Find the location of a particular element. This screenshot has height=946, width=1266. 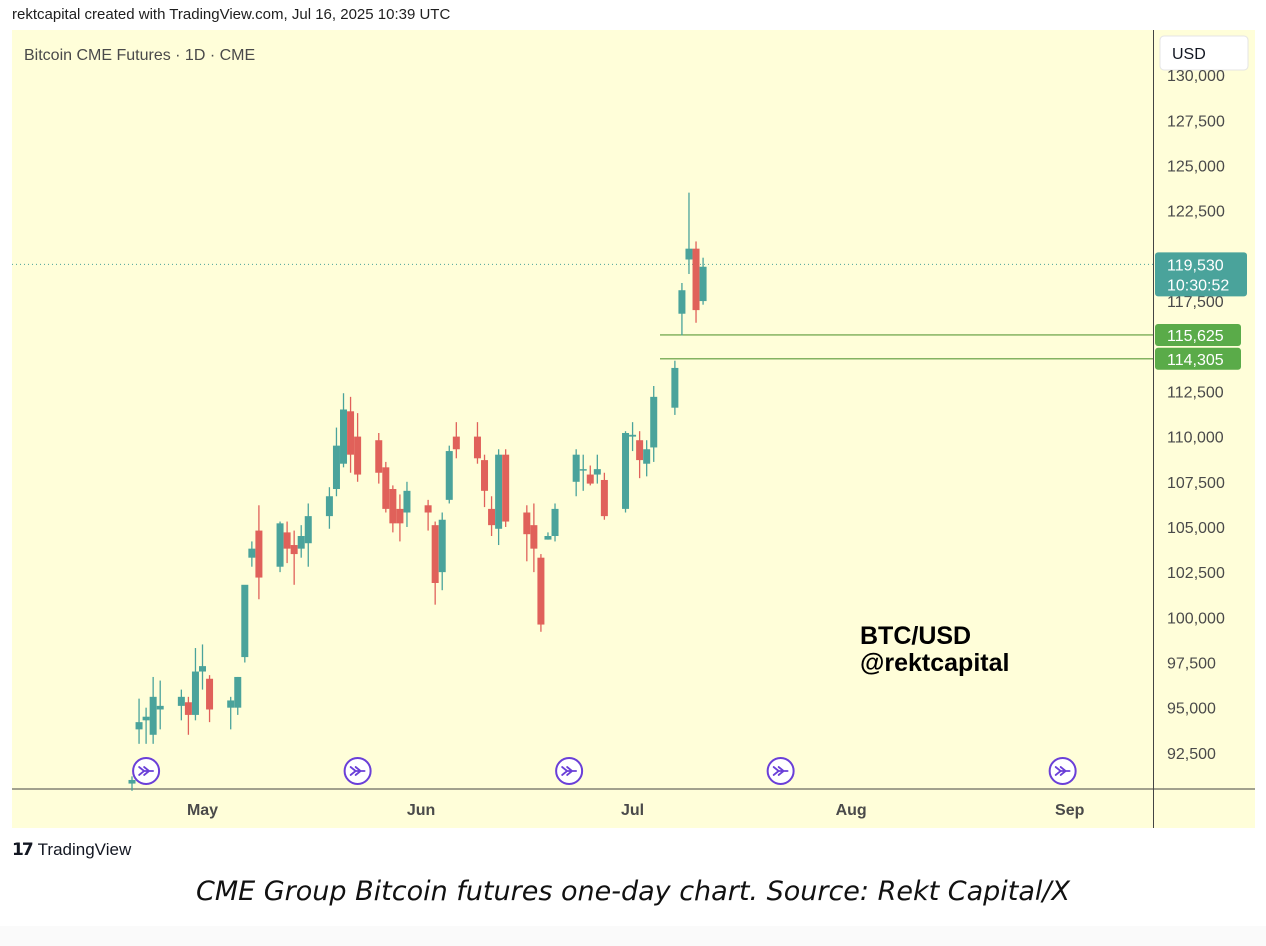

price-tick-label: 110,000 is located at coordinates (1195, 438).